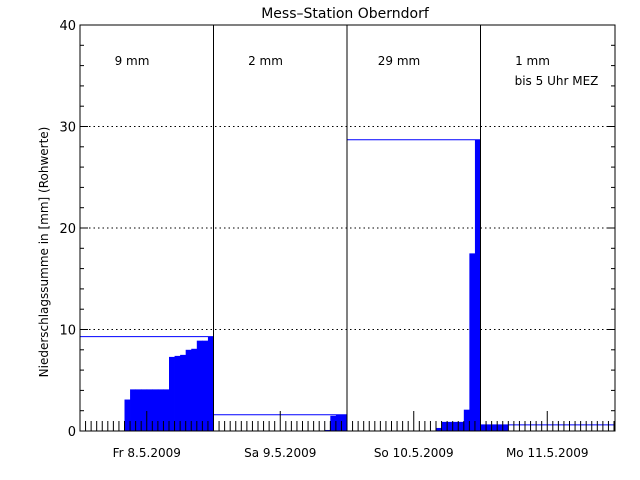  I want to click on chart-title: Mess–Station Oberndorf, so click(345, 14).